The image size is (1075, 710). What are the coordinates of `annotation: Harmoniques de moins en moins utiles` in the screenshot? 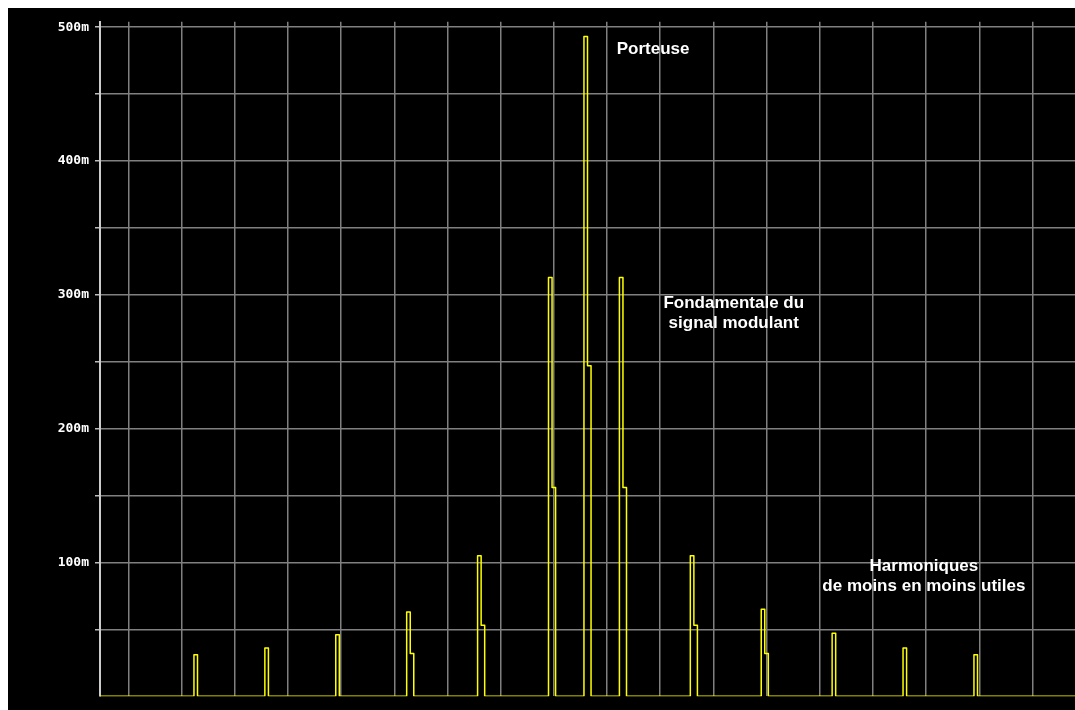 It's located at (924, 576).